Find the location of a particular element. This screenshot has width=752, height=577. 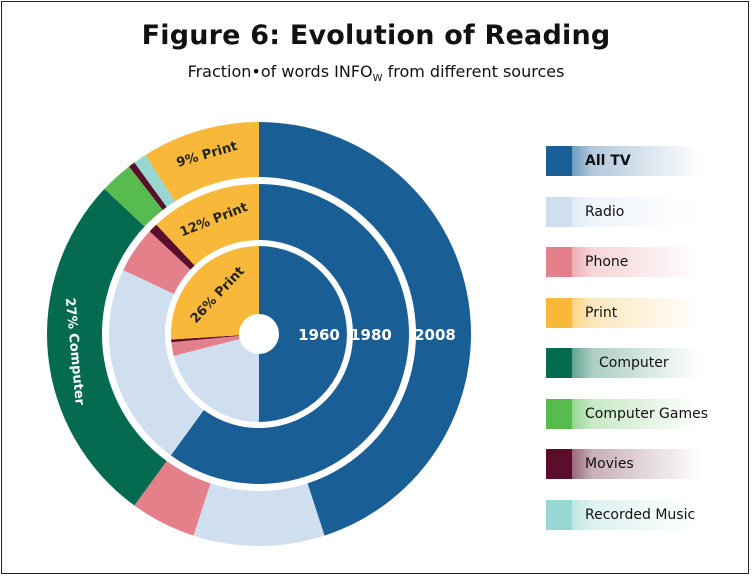

legend-label: Phone is located at coordinates (607, 262).